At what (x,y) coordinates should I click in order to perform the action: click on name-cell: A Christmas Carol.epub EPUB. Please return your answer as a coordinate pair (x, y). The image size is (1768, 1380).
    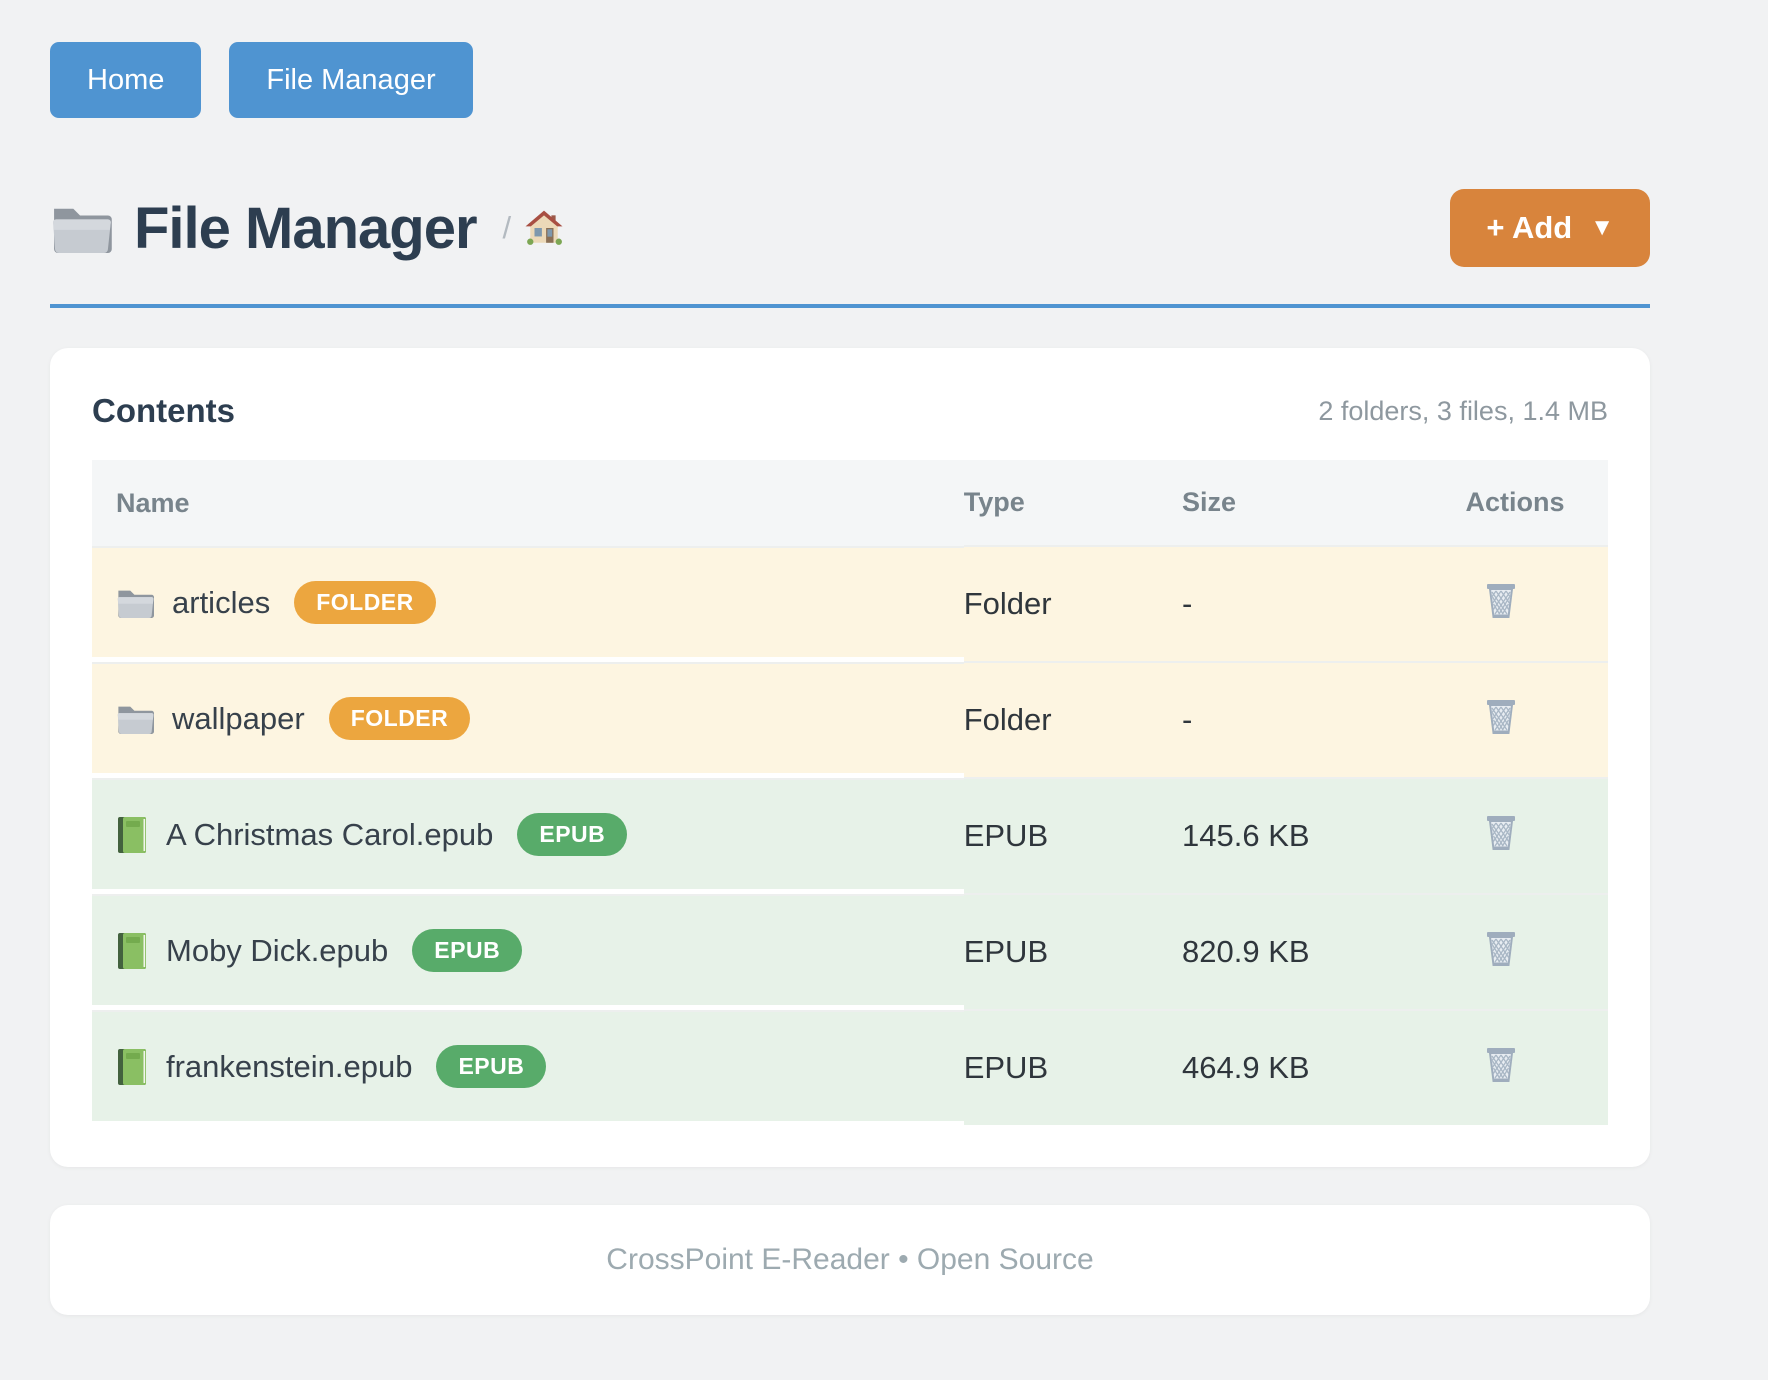
    Looking at the image, I should click on (528, 833).